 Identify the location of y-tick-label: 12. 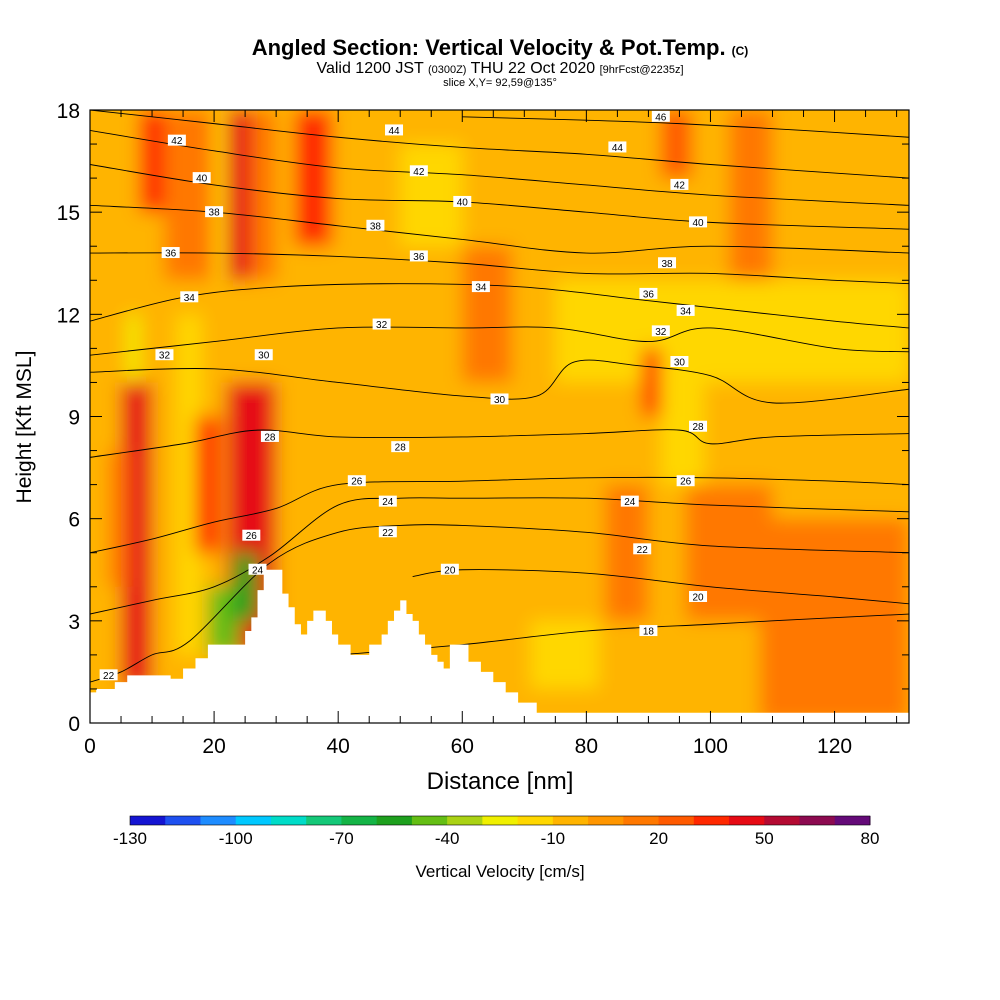
(68, 315).